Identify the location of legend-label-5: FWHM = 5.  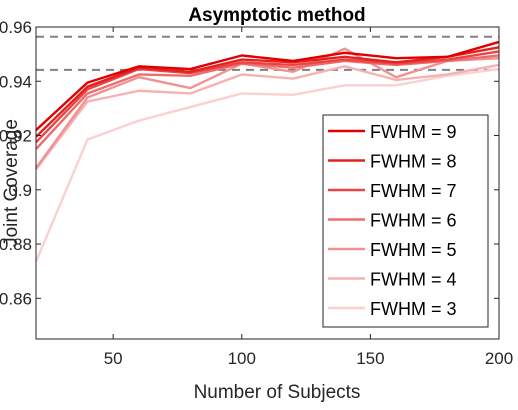
(413, 250).